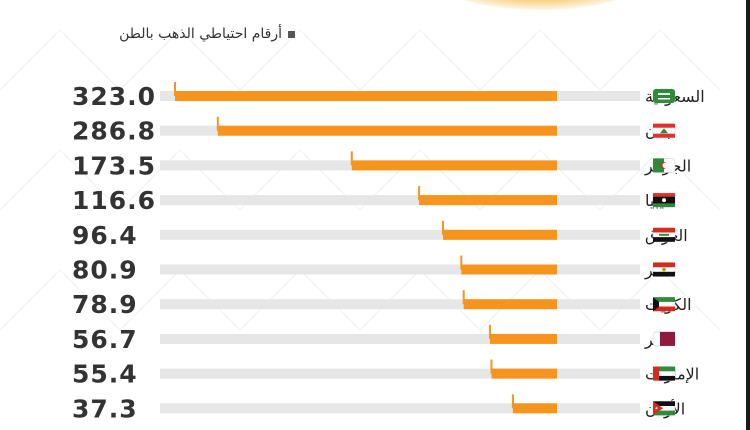  I want to click on subtitle-text: أرقام احتياطي الذهب بالطن, so click(200, 34).